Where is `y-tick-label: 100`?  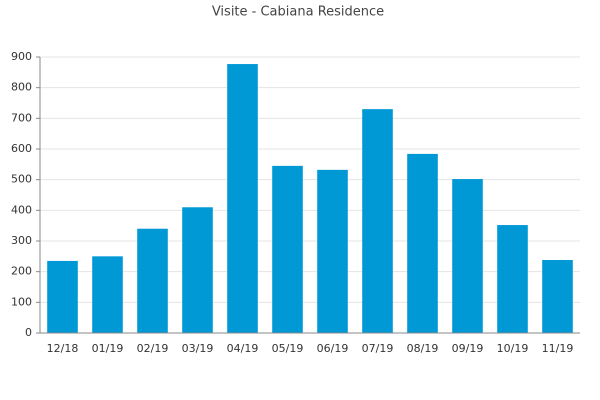 y-tick-label: 100 is located at coordinates (21, 301).